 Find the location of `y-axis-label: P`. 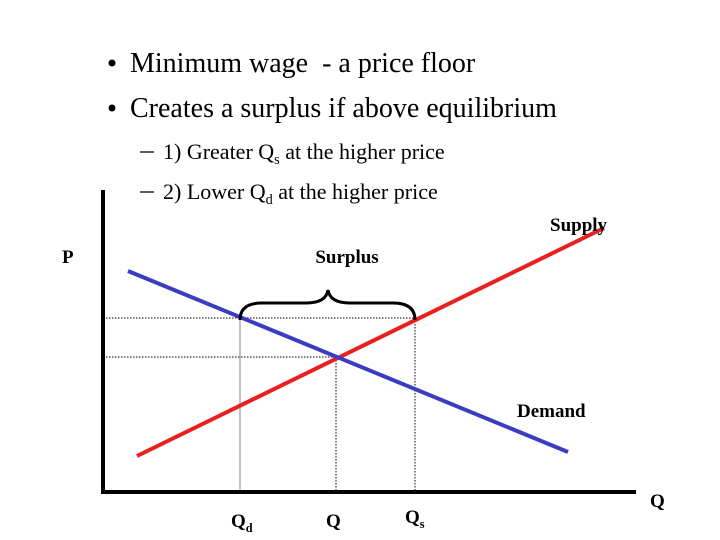

y-axis-label: P is located at coordinates (68, 257).